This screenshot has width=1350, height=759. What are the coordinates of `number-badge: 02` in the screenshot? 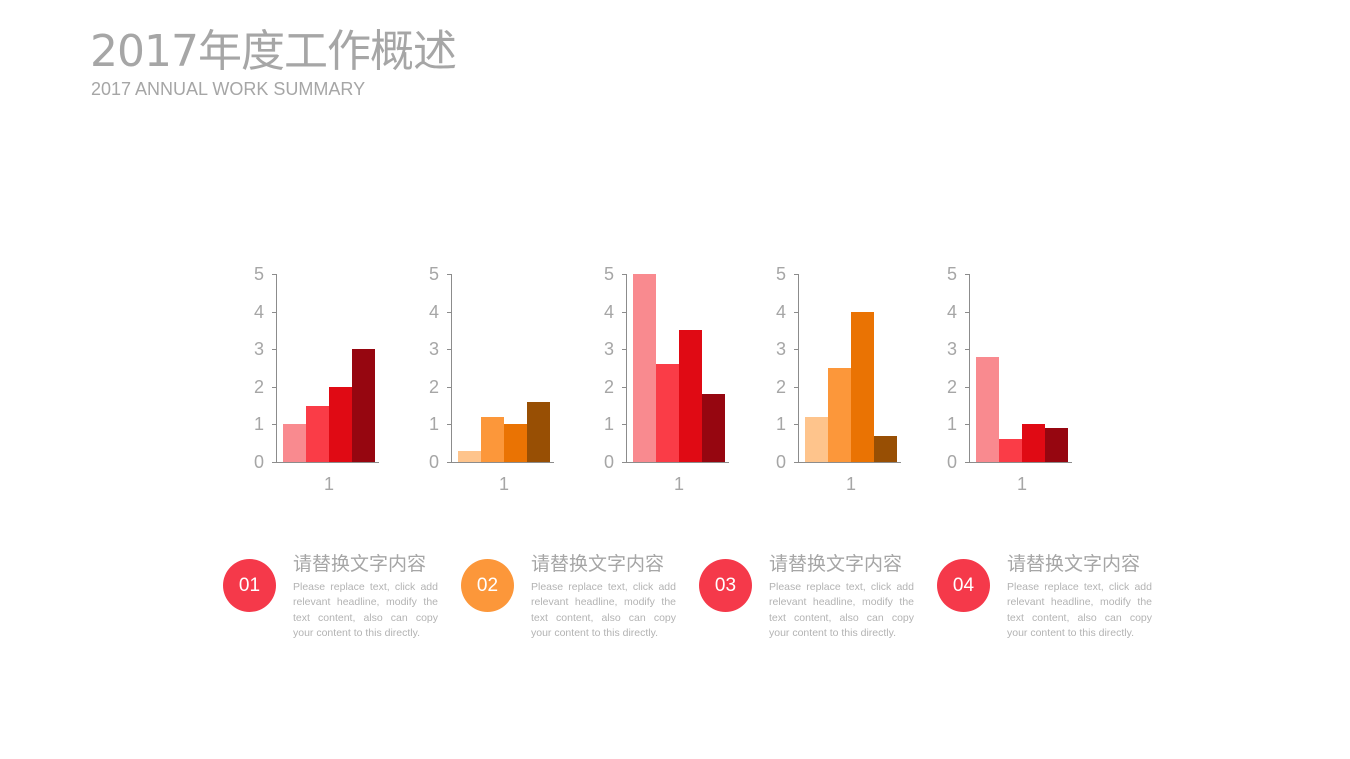 It's located at (487, 585).